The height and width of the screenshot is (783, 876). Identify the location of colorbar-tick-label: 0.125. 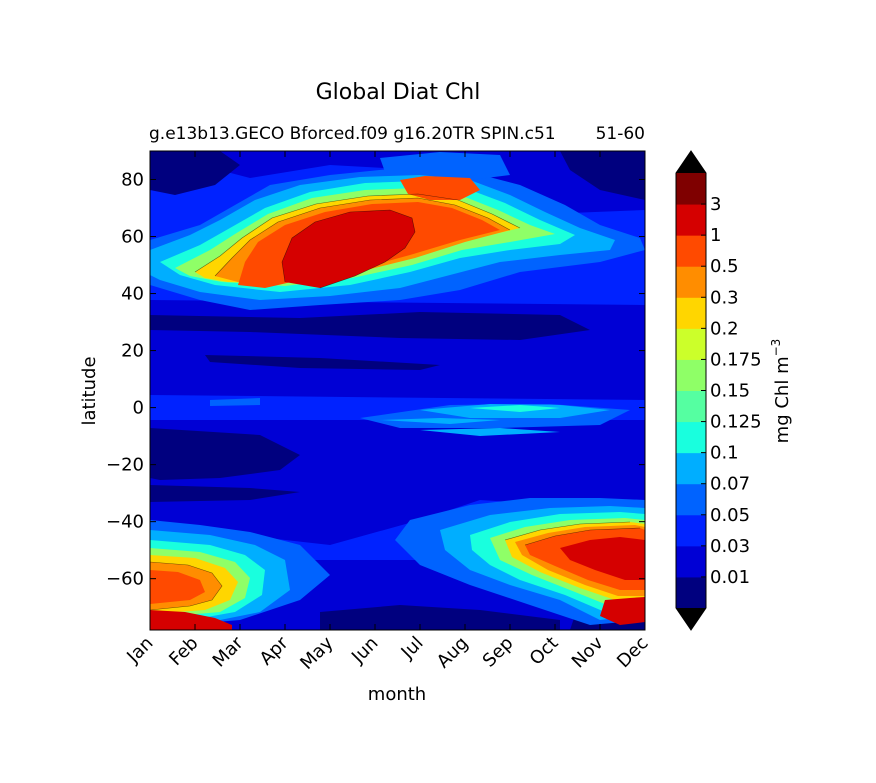
(736, 422).